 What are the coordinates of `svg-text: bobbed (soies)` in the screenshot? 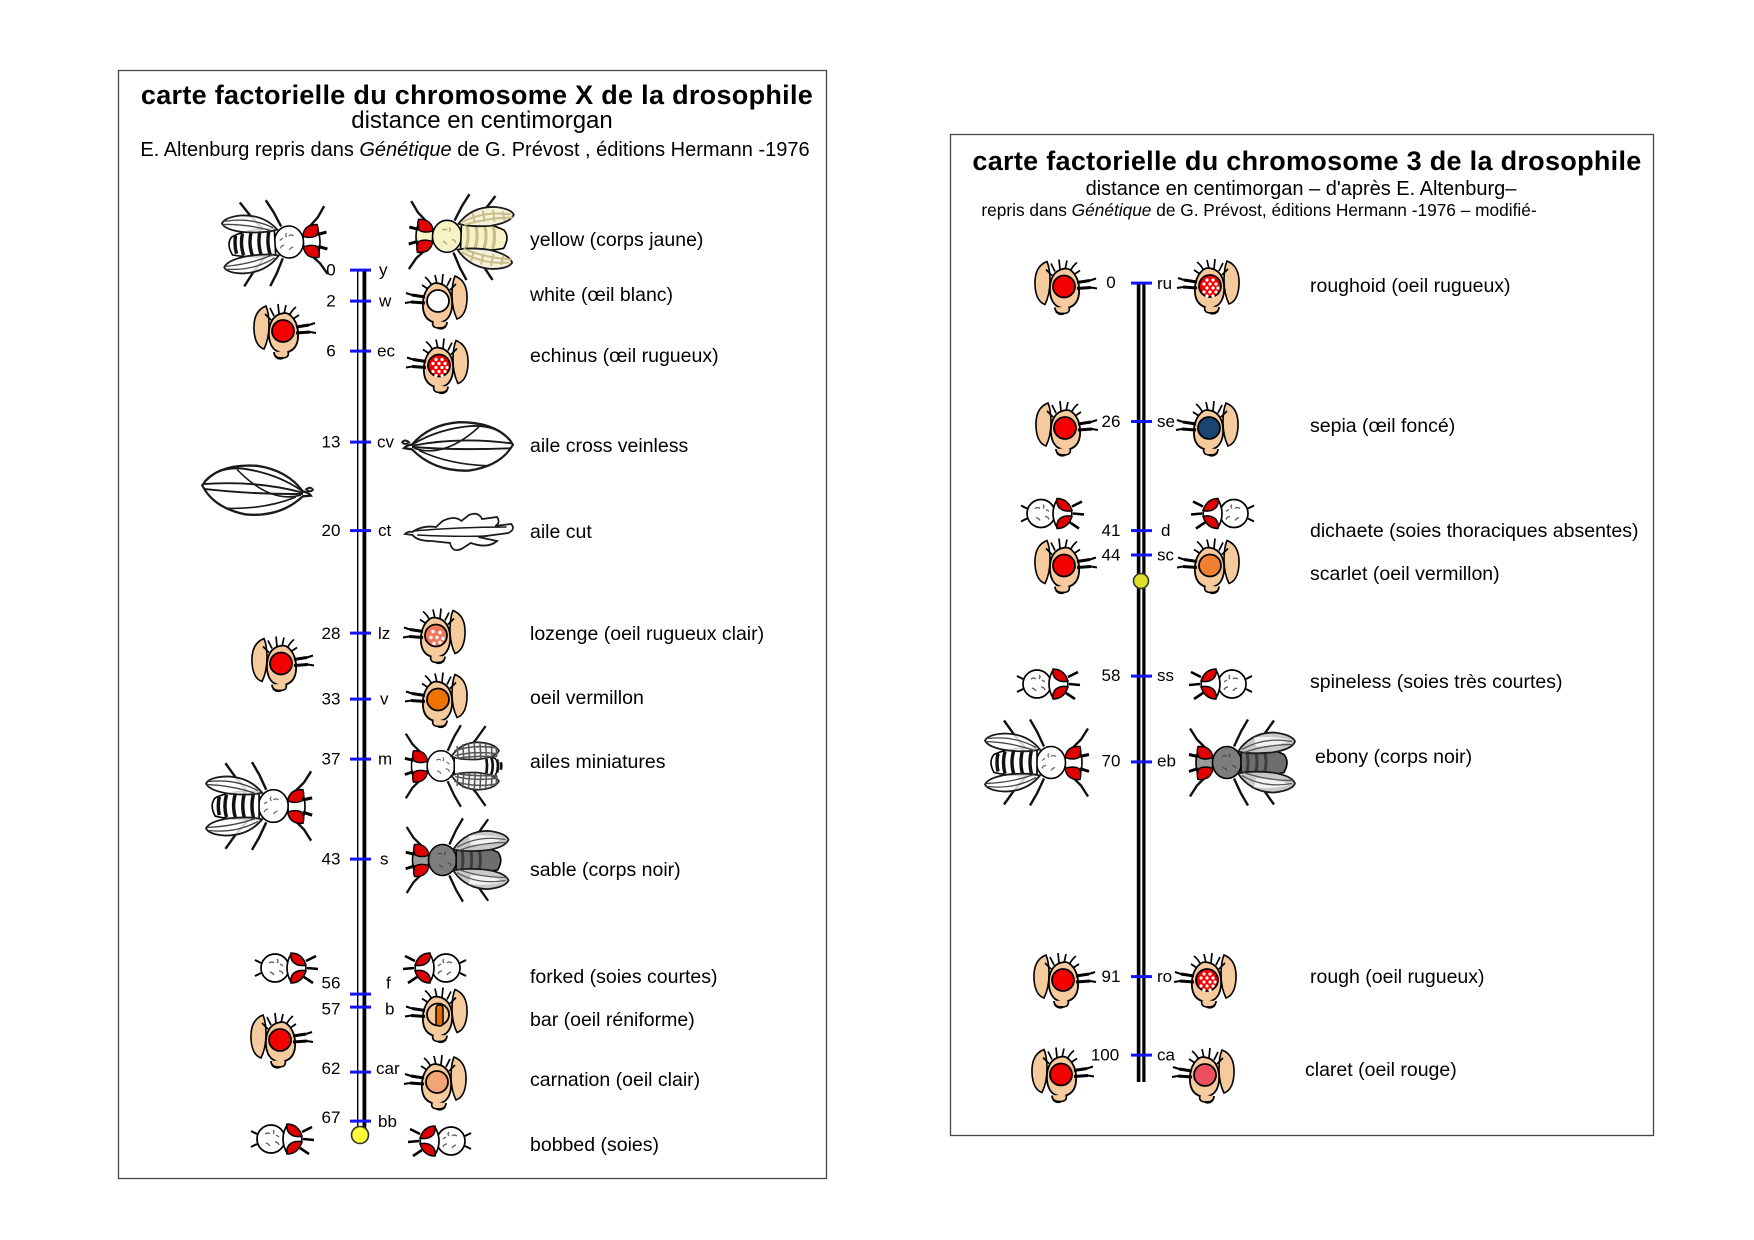 It's located at (594, 1145).